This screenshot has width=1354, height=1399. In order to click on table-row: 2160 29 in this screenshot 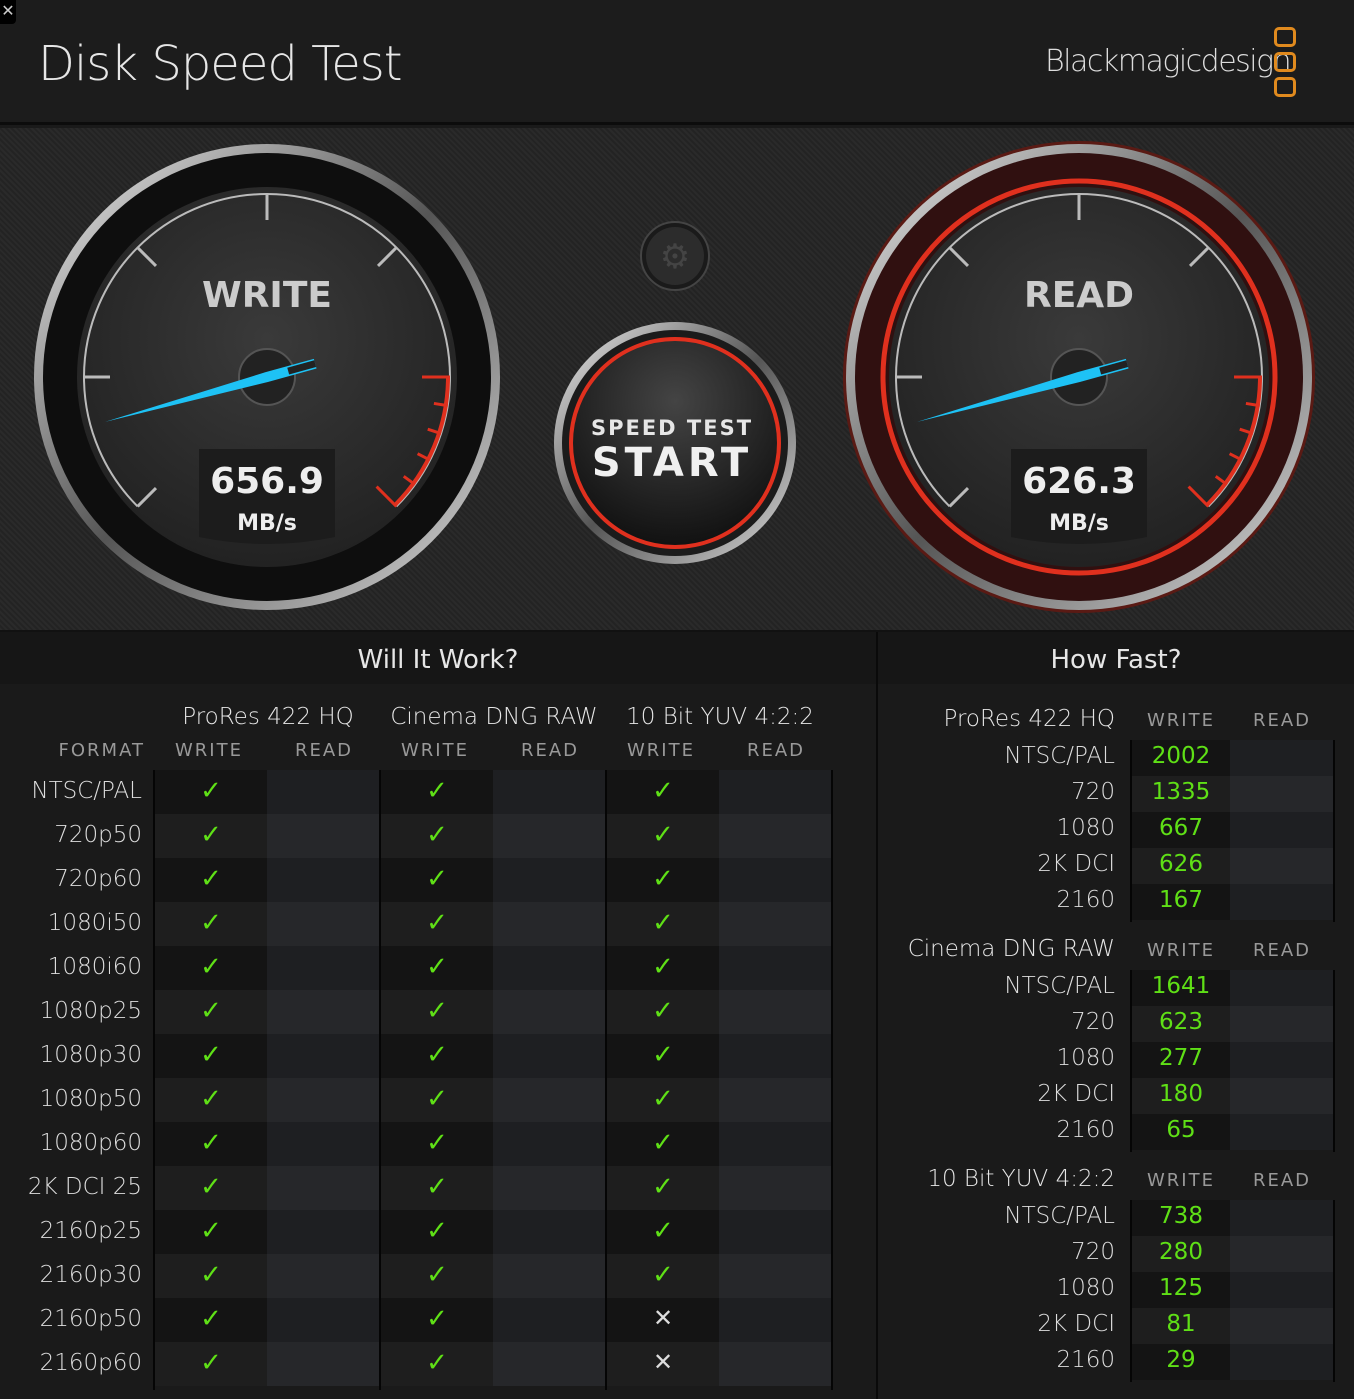, I will do `click(1116, 1362)`.